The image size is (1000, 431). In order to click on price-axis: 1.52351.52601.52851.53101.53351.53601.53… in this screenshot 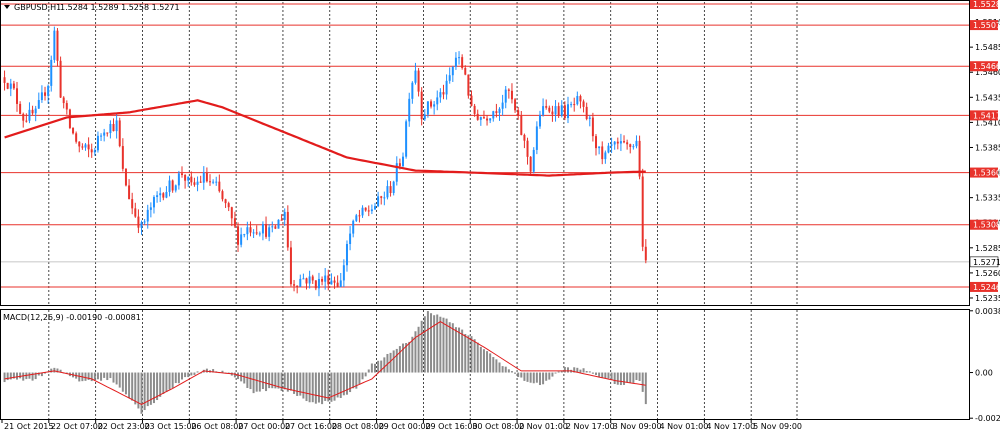, I will do `click(984, 151)`.